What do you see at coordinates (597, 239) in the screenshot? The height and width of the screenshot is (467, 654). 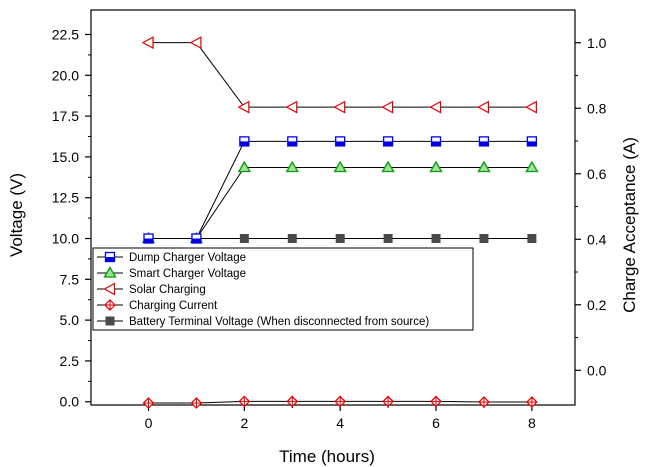 I see `y-right-tick-label: 0.4` at bounding box center [597, 239].